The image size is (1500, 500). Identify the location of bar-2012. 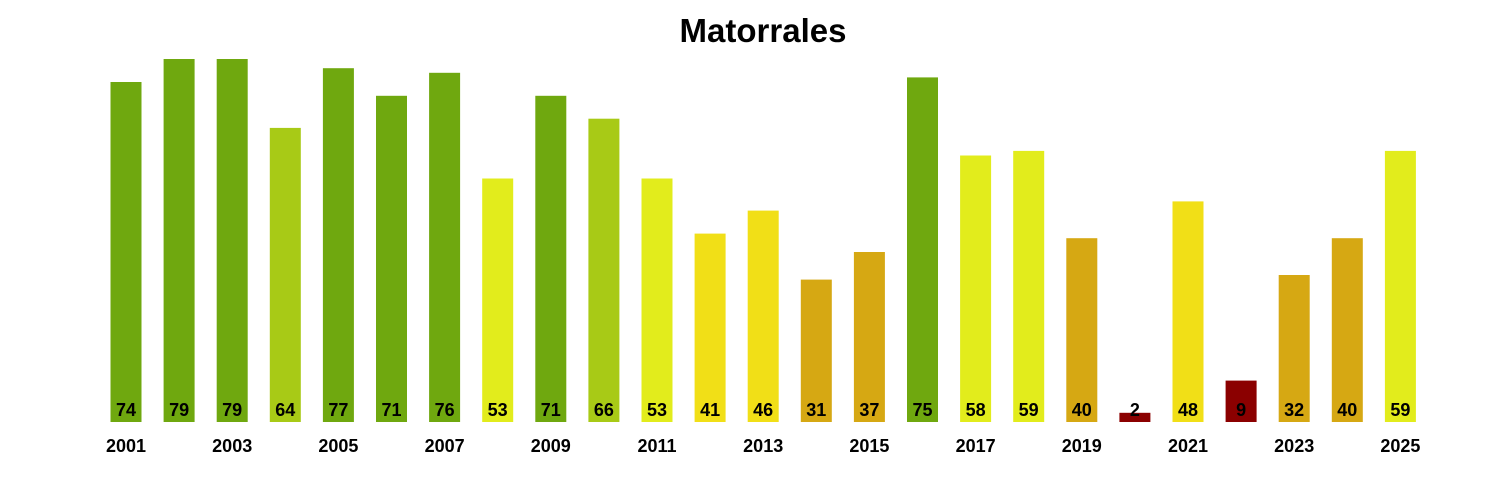
(710, 327).